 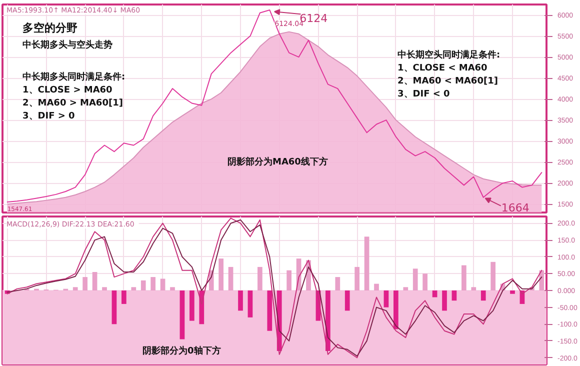 I want to click on text: 中长期多头与空头走势, so click(x=67, y=45).